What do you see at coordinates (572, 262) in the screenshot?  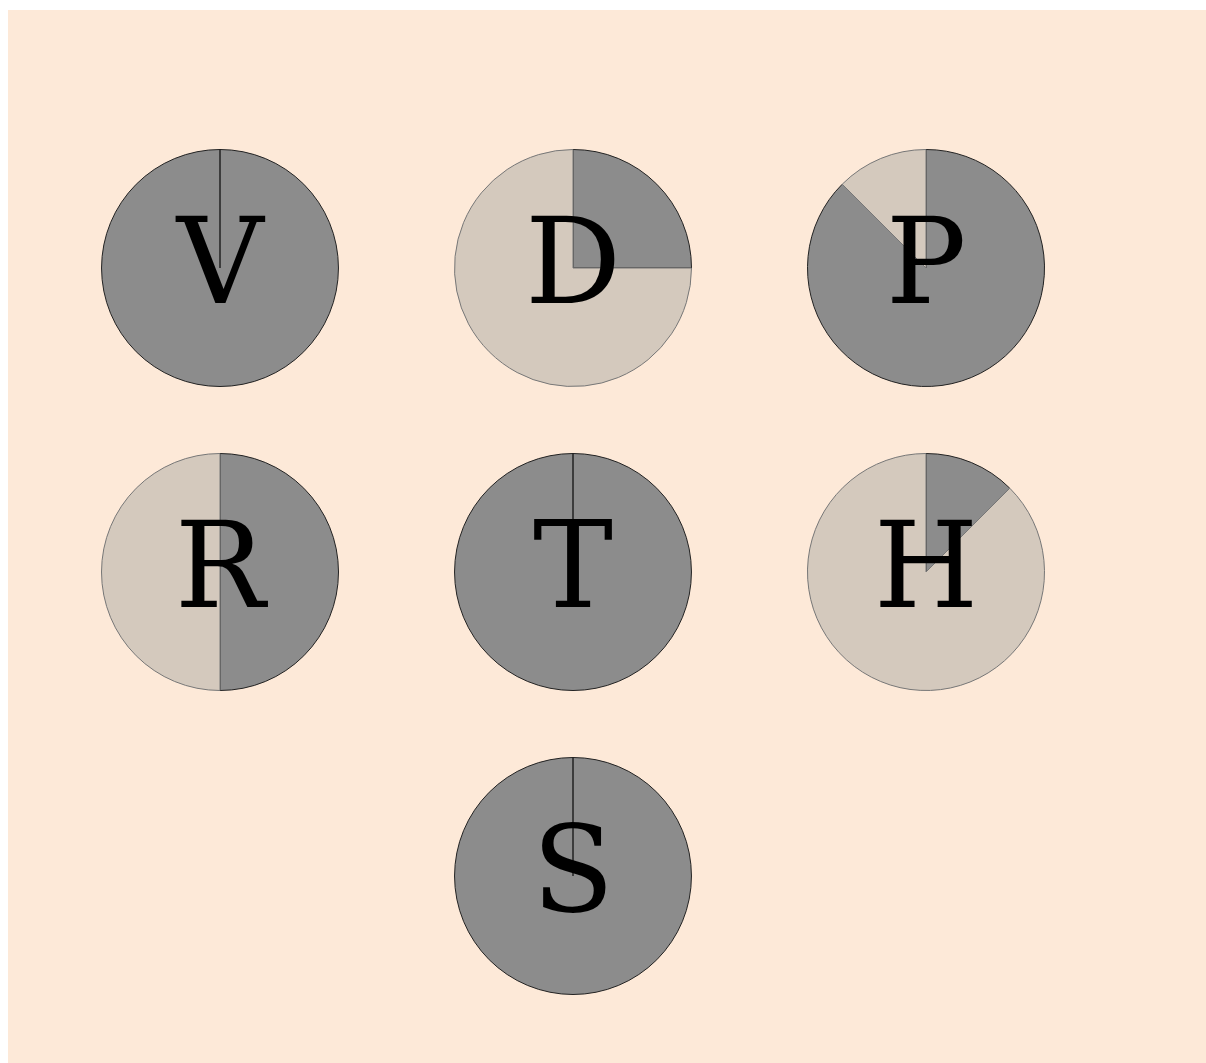 I see `chart-title: D` at bounding box center [572, 262].